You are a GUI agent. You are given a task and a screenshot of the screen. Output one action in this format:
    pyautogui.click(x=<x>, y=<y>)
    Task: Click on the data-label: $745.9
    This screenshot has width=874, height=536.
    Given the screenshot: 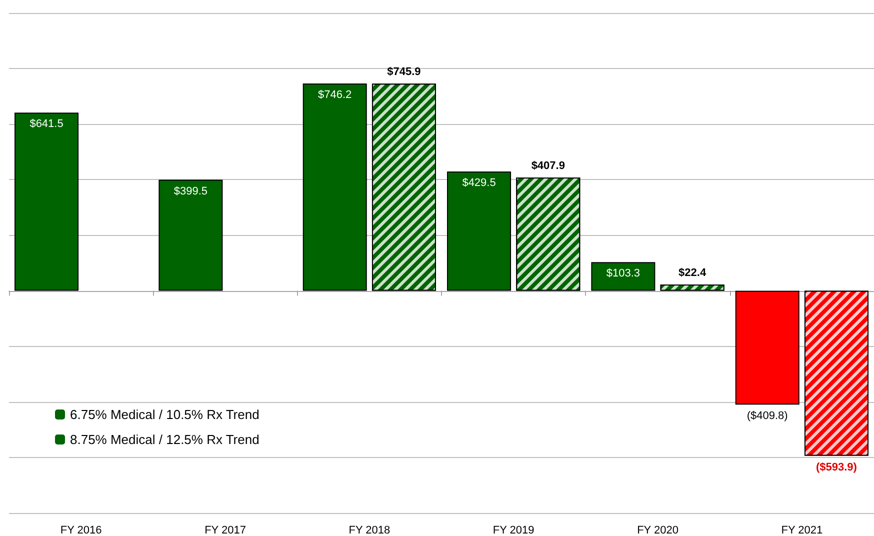 What is the action you would take?
    pyautogui.click(x=404, y=72)
    